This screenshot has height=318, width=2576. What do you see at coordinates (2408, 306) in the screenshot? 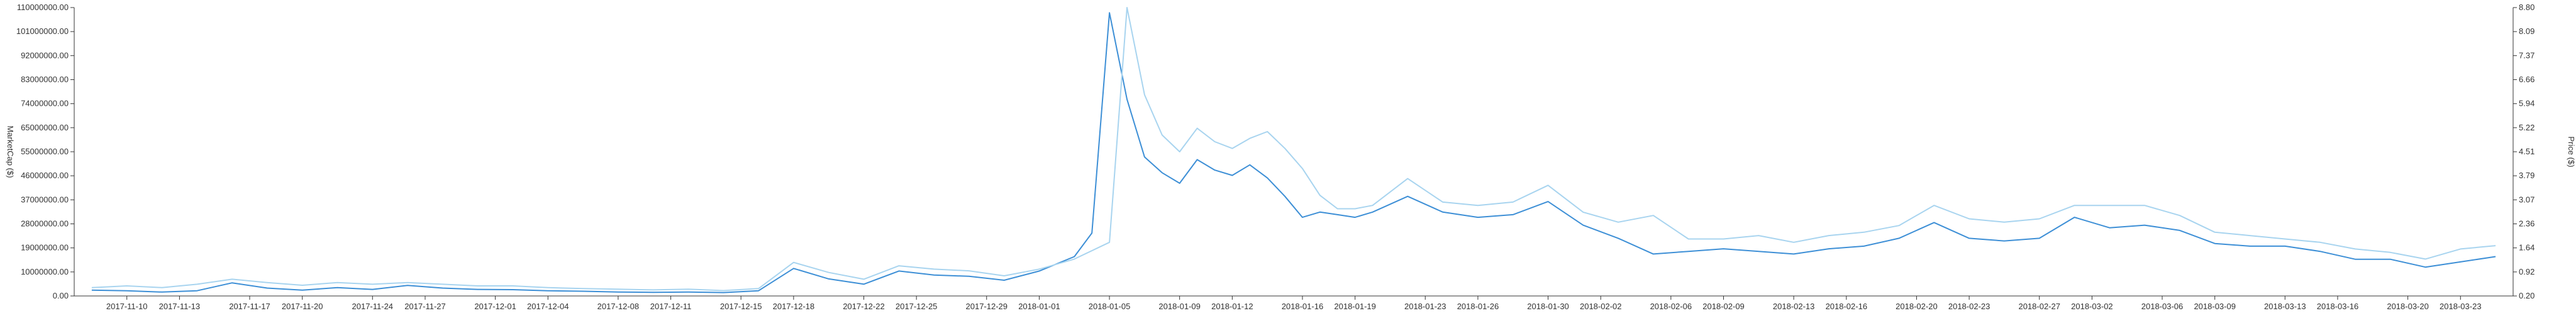
I see `x-tick-label: 2018-03-20` at bounding box center [2408, 306].